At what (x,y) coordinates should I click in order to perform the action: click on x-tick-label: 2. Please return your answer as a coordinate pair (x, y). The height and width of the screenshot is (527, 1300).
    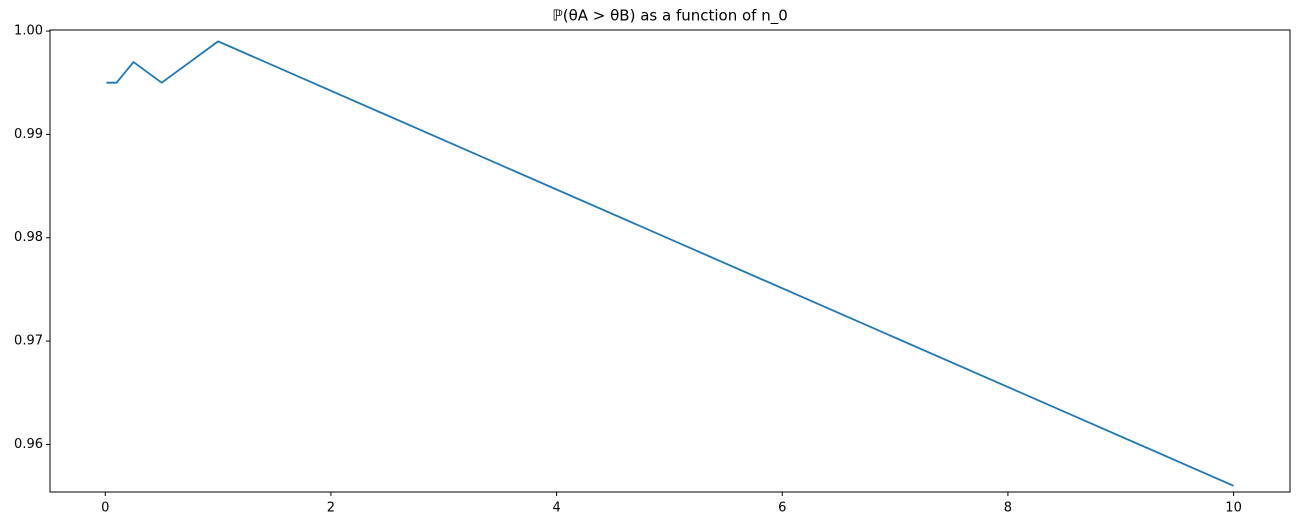
    Looking at the image, I should click on (331, 508).